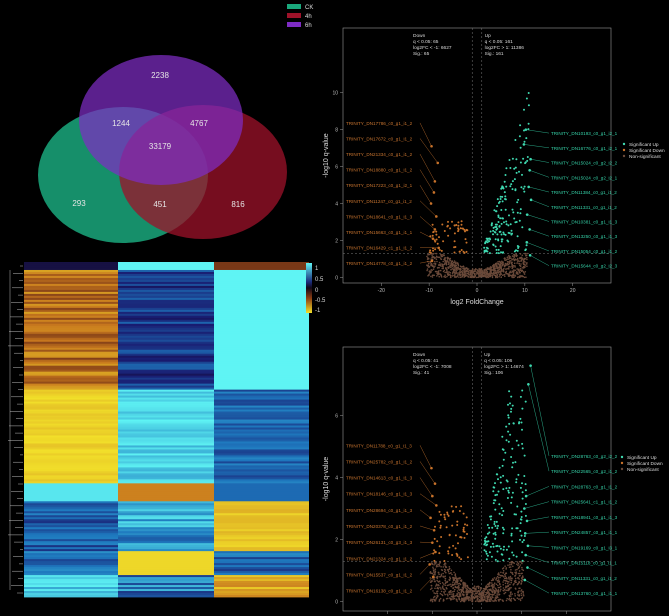 This screenshot has height=616, width=669. Describe the element at coordinates (379, 216) in the screenshot. I see `label-down-gene: TRINITY_DN18641_c0_g1_i1_3` at that location.